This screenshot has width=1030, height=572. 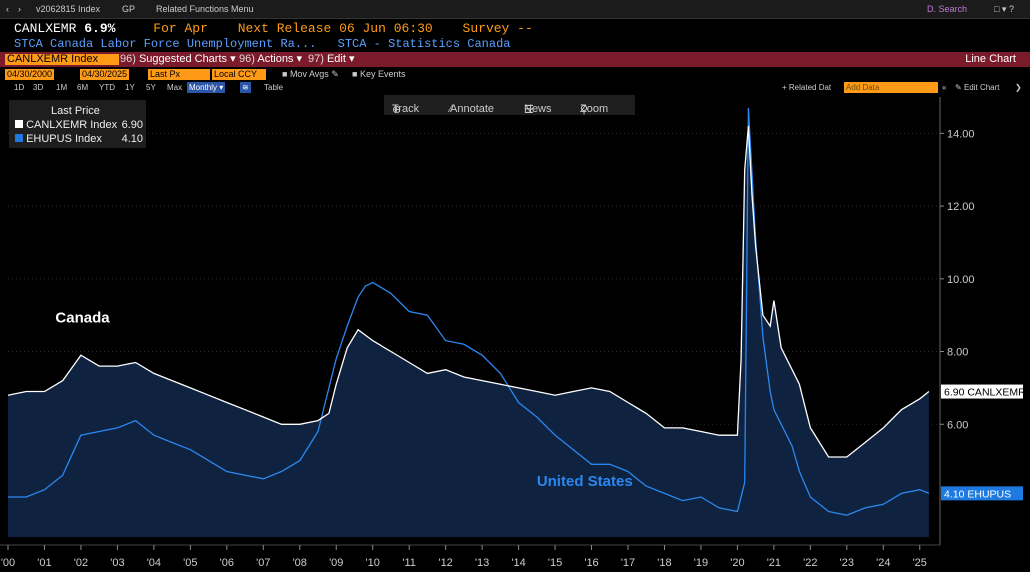 What do you see at coordinates (274, 87) in the screenshot?
I see `table-button: Table` at bounding box center [274, 87].